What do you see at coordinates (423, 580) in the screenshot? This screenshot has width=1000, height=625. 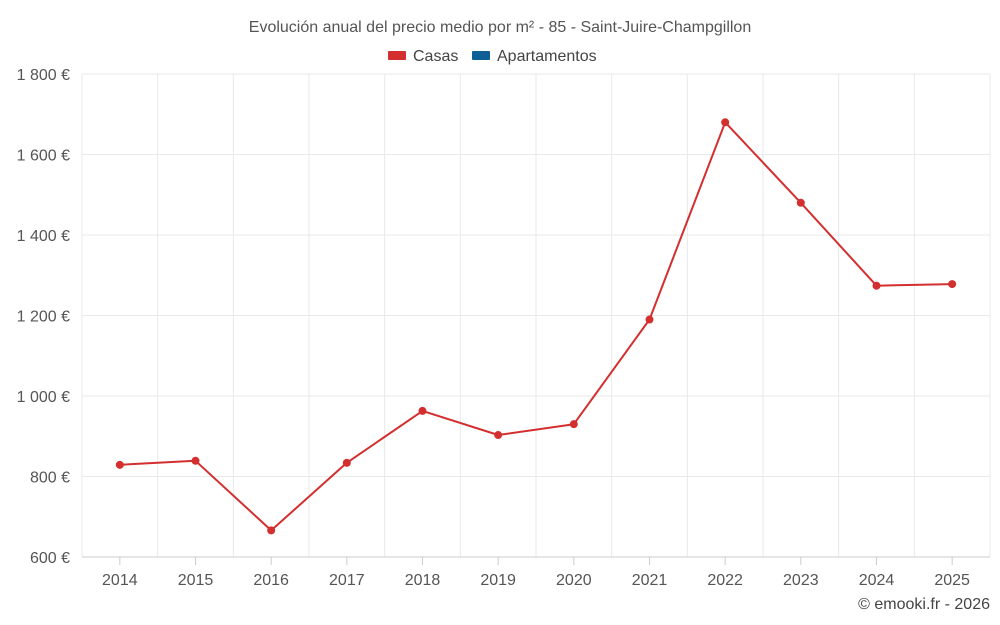 I see `x-tick-label: 2018` at bounding box center [423, 580].